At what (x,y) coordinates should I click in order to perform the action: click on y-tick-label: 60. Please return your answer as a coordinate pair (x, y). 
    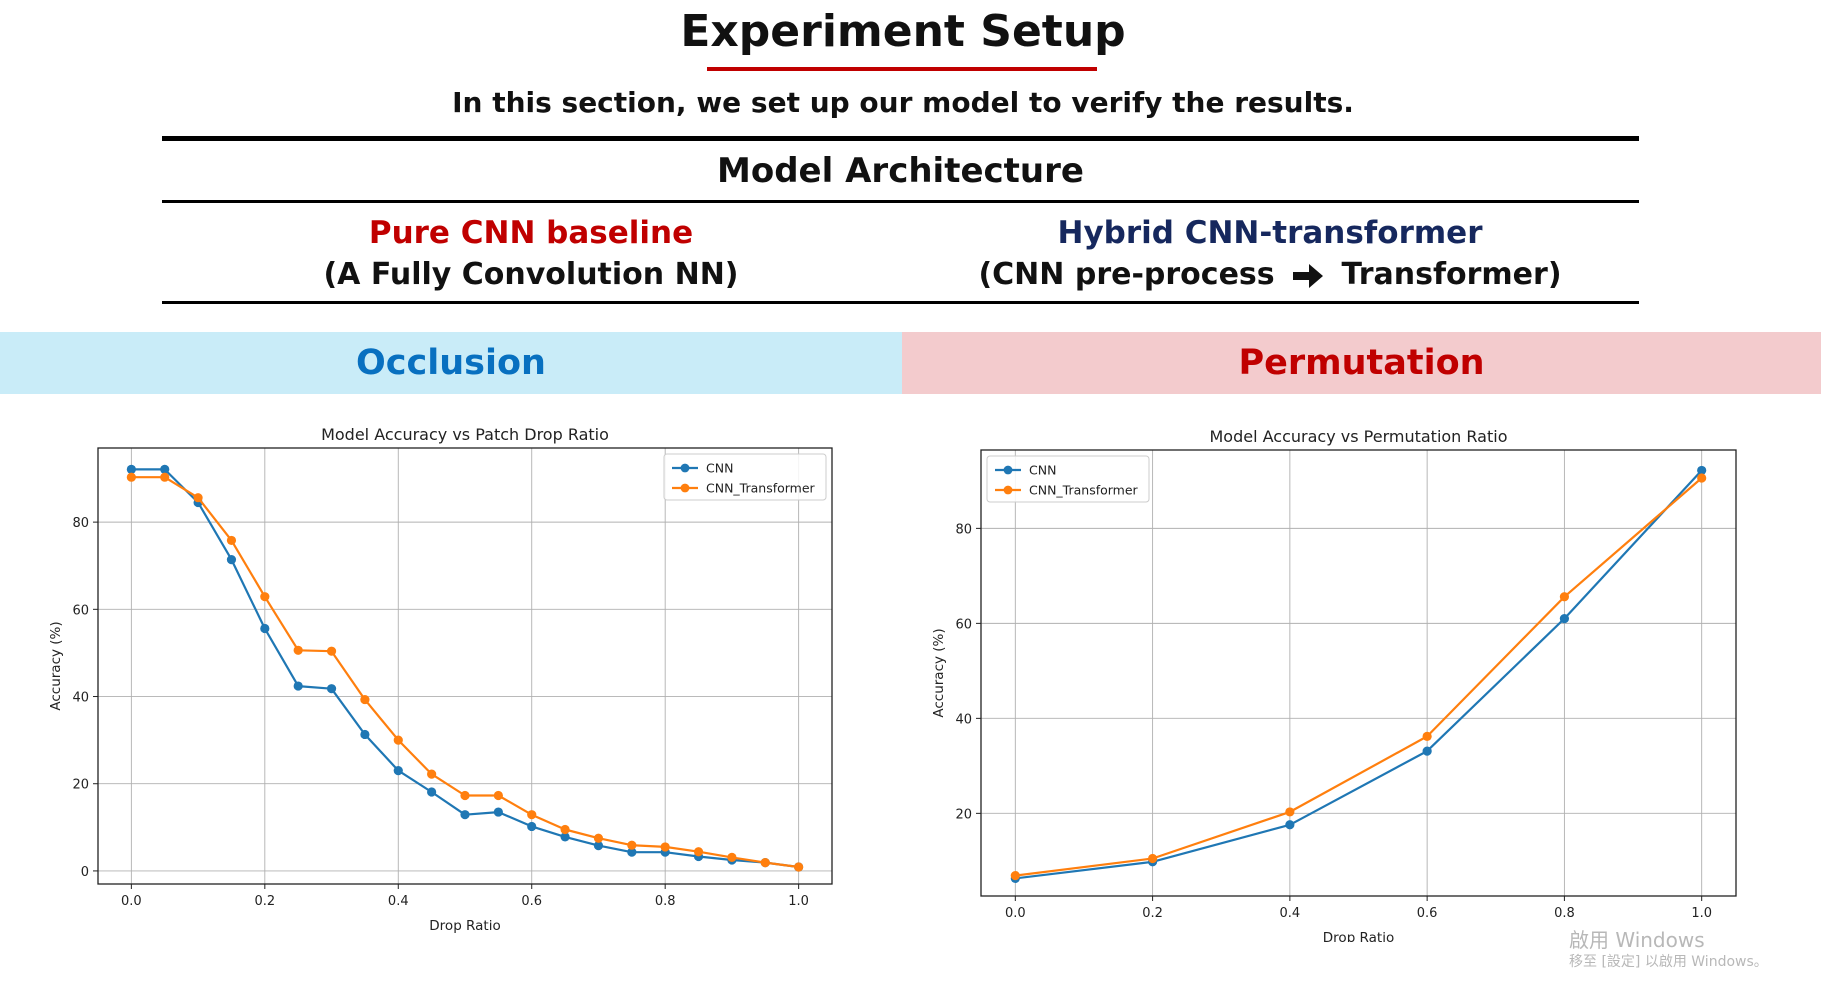
    Looking at the image, I should click on (80, 610).